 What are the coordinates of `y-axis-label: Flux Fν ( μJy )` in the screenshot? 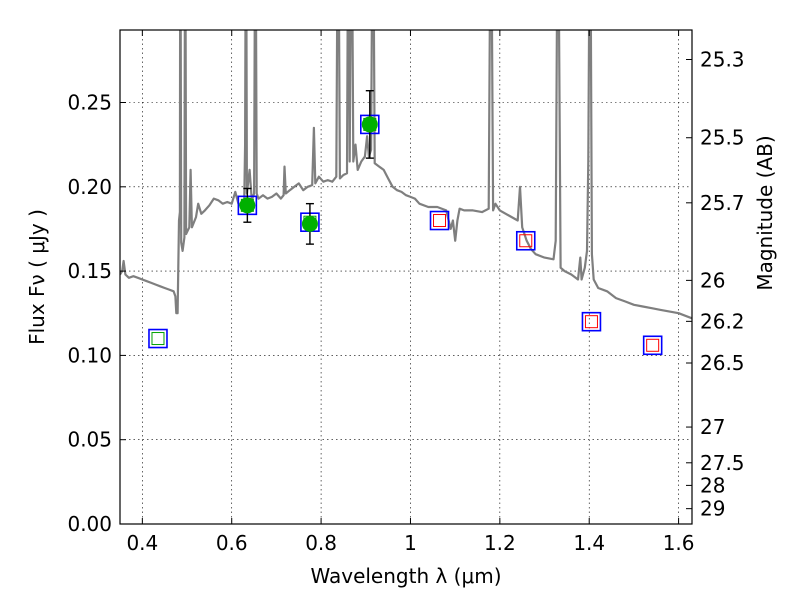 It's located at (37, 277).